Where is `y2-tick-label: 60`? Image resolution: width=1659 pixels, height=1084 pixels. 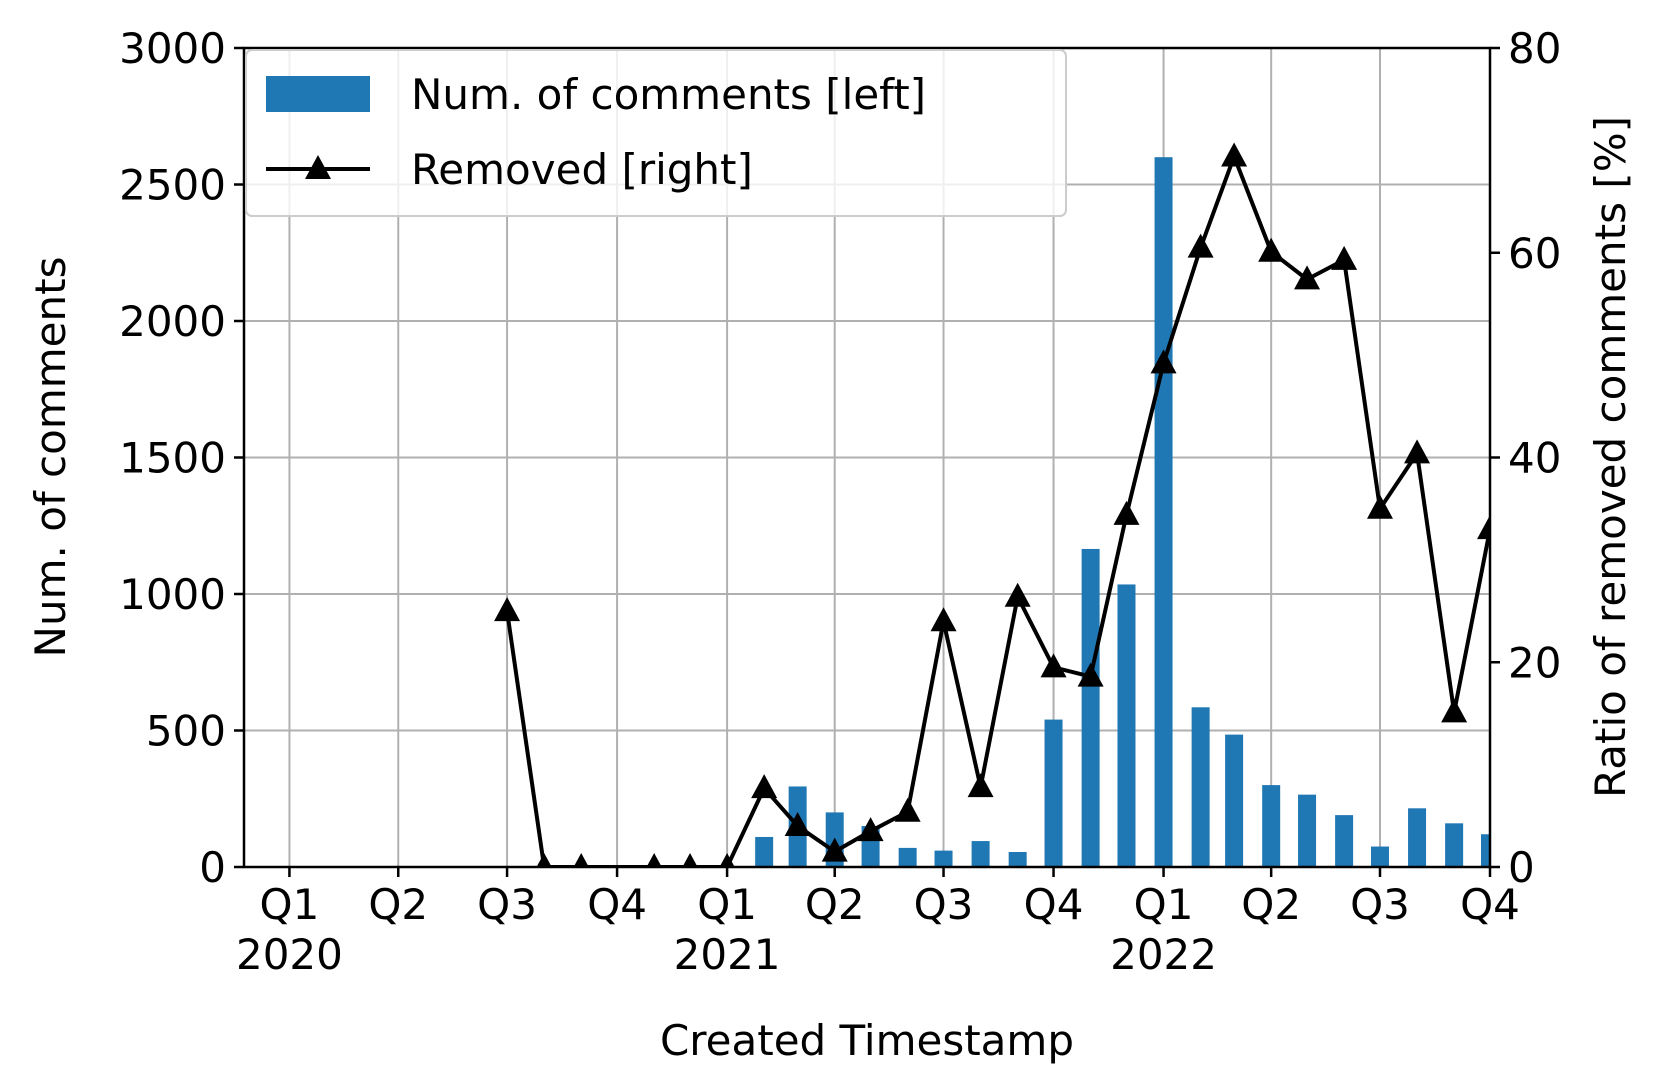
y2-tick-label: 60 is located at coordinates (1534, 253).